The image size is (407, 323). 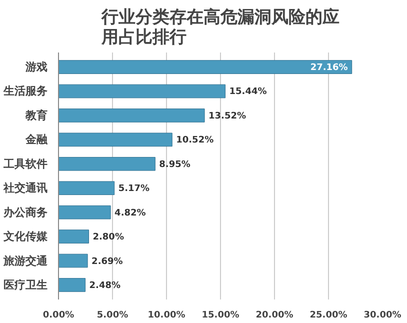 What do you see at coordinates (36, 67) in the screenshot?
I see `y-tick-label: 游戏` at bounding box center [36, 67].